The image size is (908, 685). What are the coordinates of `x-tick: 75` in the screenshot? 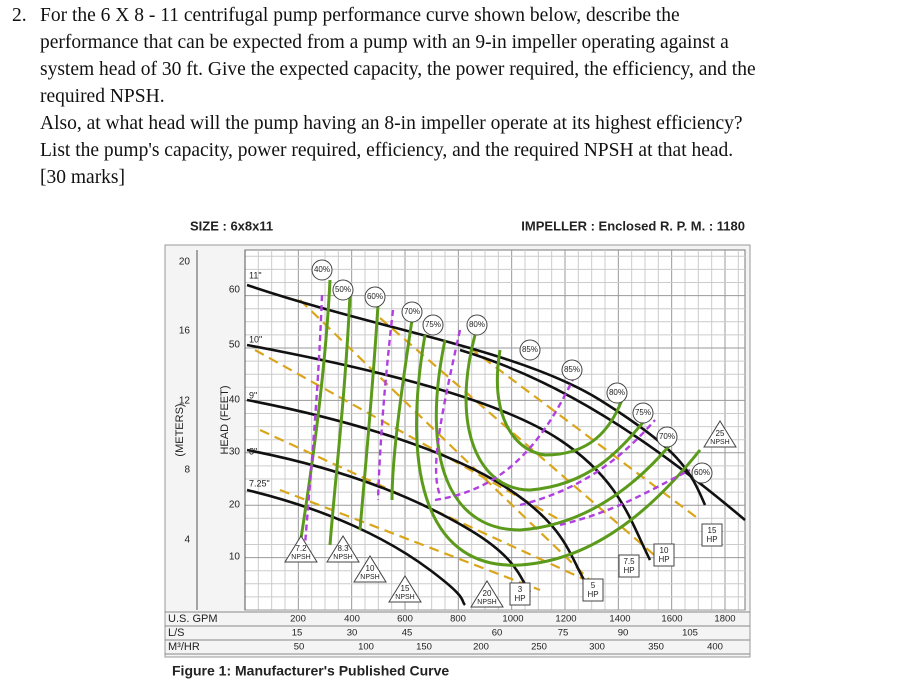 It's located at (563, 633).